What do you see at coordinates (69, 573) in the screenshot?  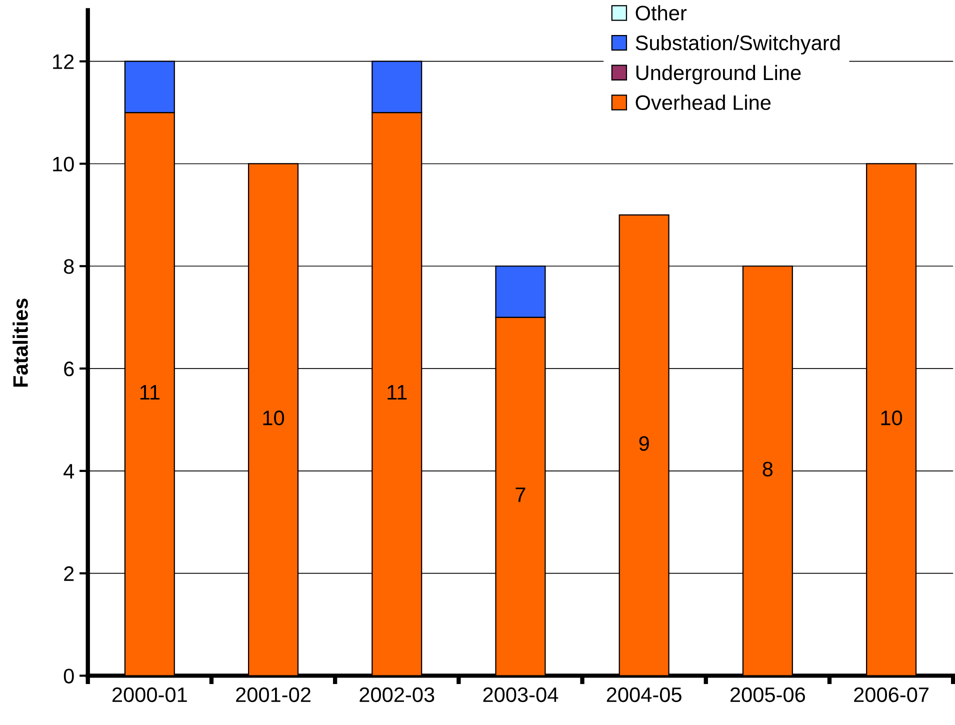 I see `y-tick-label: 2` at bounding box center [69, 573].